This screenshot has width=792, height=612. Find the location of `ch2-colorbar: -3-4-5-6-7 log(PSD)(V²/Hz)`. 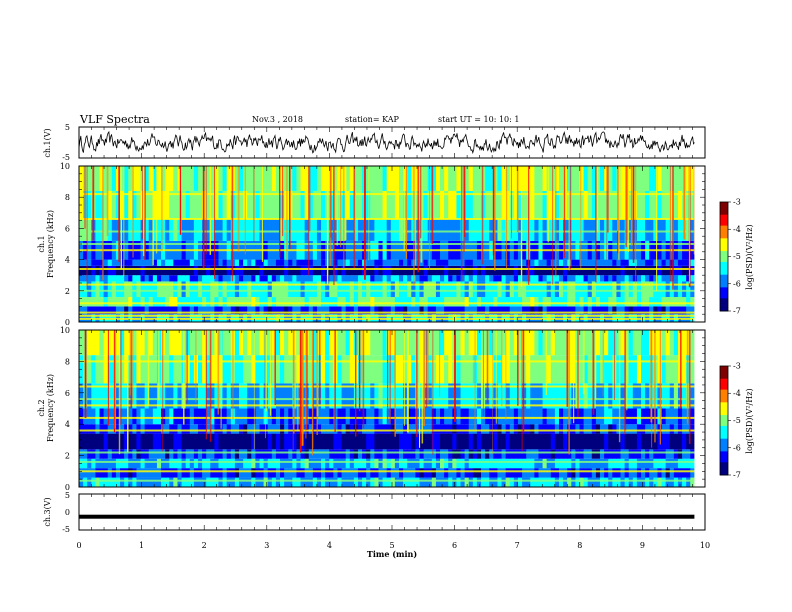

ch2-colorbar: -3-4-5-6-7 log(PSD)(V²/Hz) is located at coordinates (736, 421).